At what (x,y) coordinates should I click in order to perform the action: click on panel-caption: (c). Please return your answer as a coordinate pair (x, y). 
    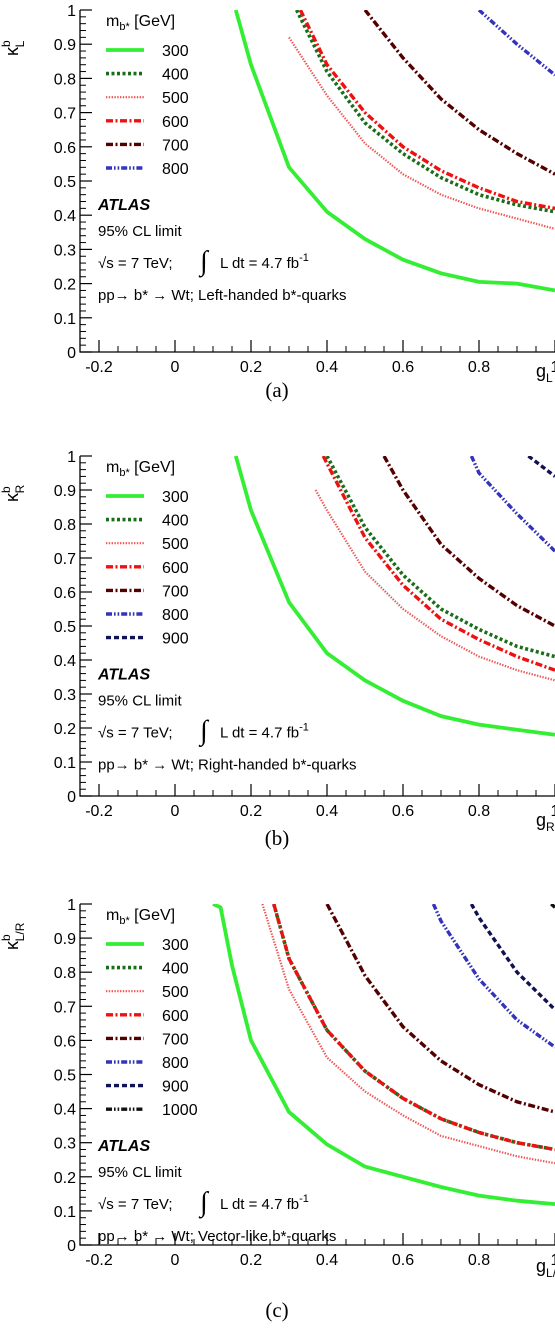
    Looking at the image, I should click on (276, 1310).